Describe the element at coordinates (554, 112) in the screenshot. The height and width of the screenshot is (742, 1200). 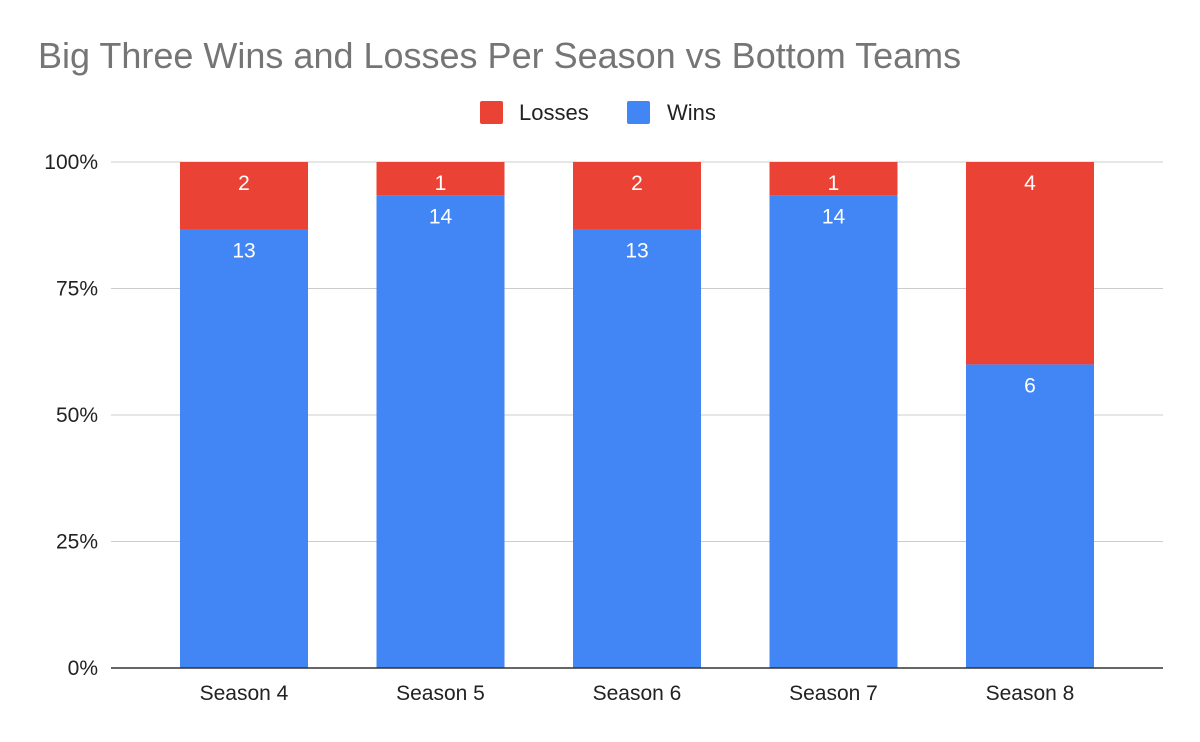
I see `legend-label: Losses` at that location.